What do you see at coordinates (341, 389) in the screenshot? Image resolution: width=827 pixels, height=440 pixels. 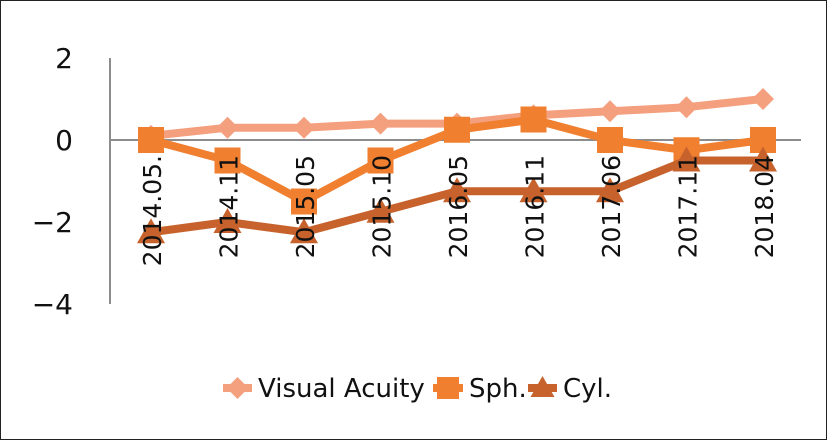 I see `legend-label: Visual Acuity` at bounding box center [341, 389].